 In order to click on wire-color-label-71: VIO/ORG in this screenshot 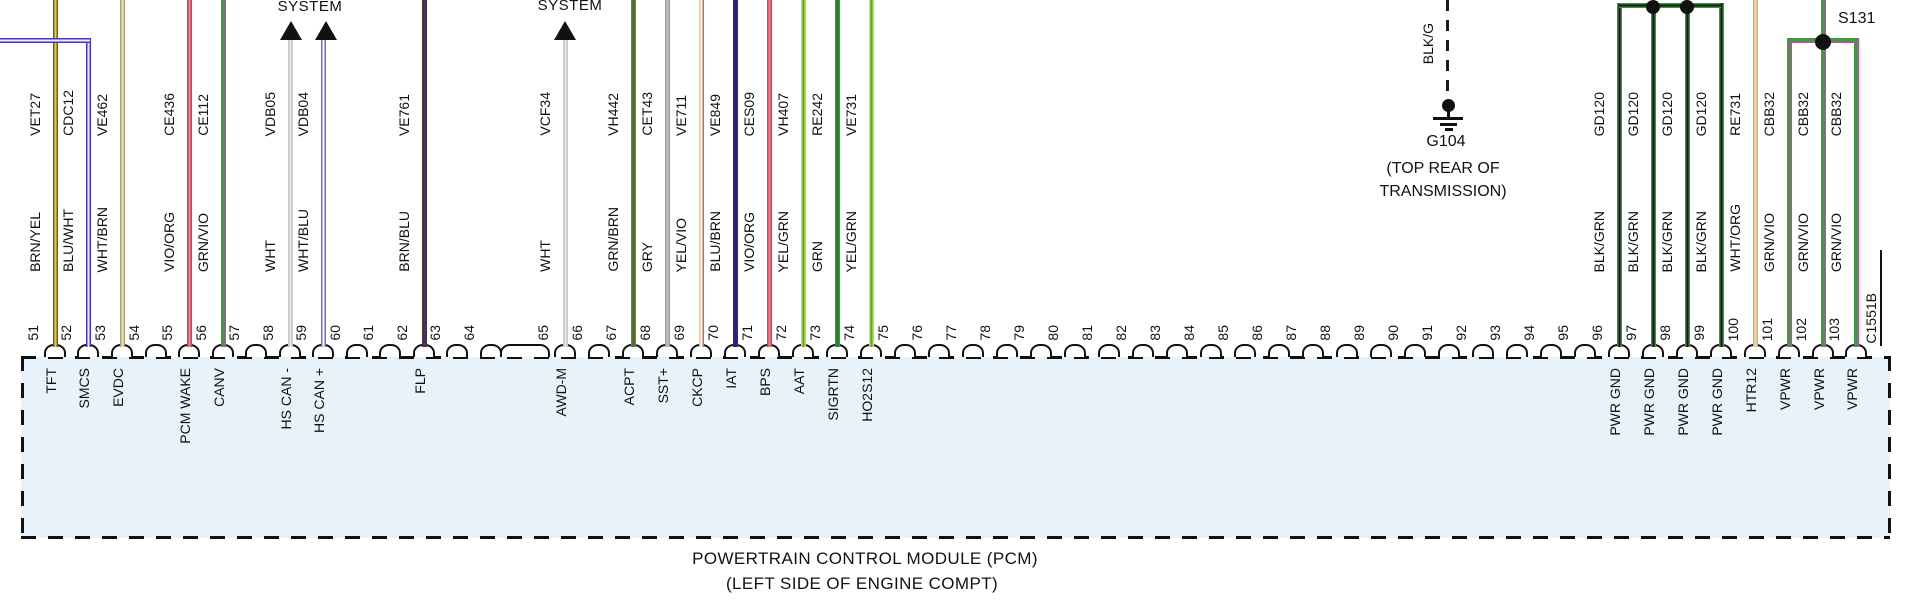, I will do `click(749, 242)`.